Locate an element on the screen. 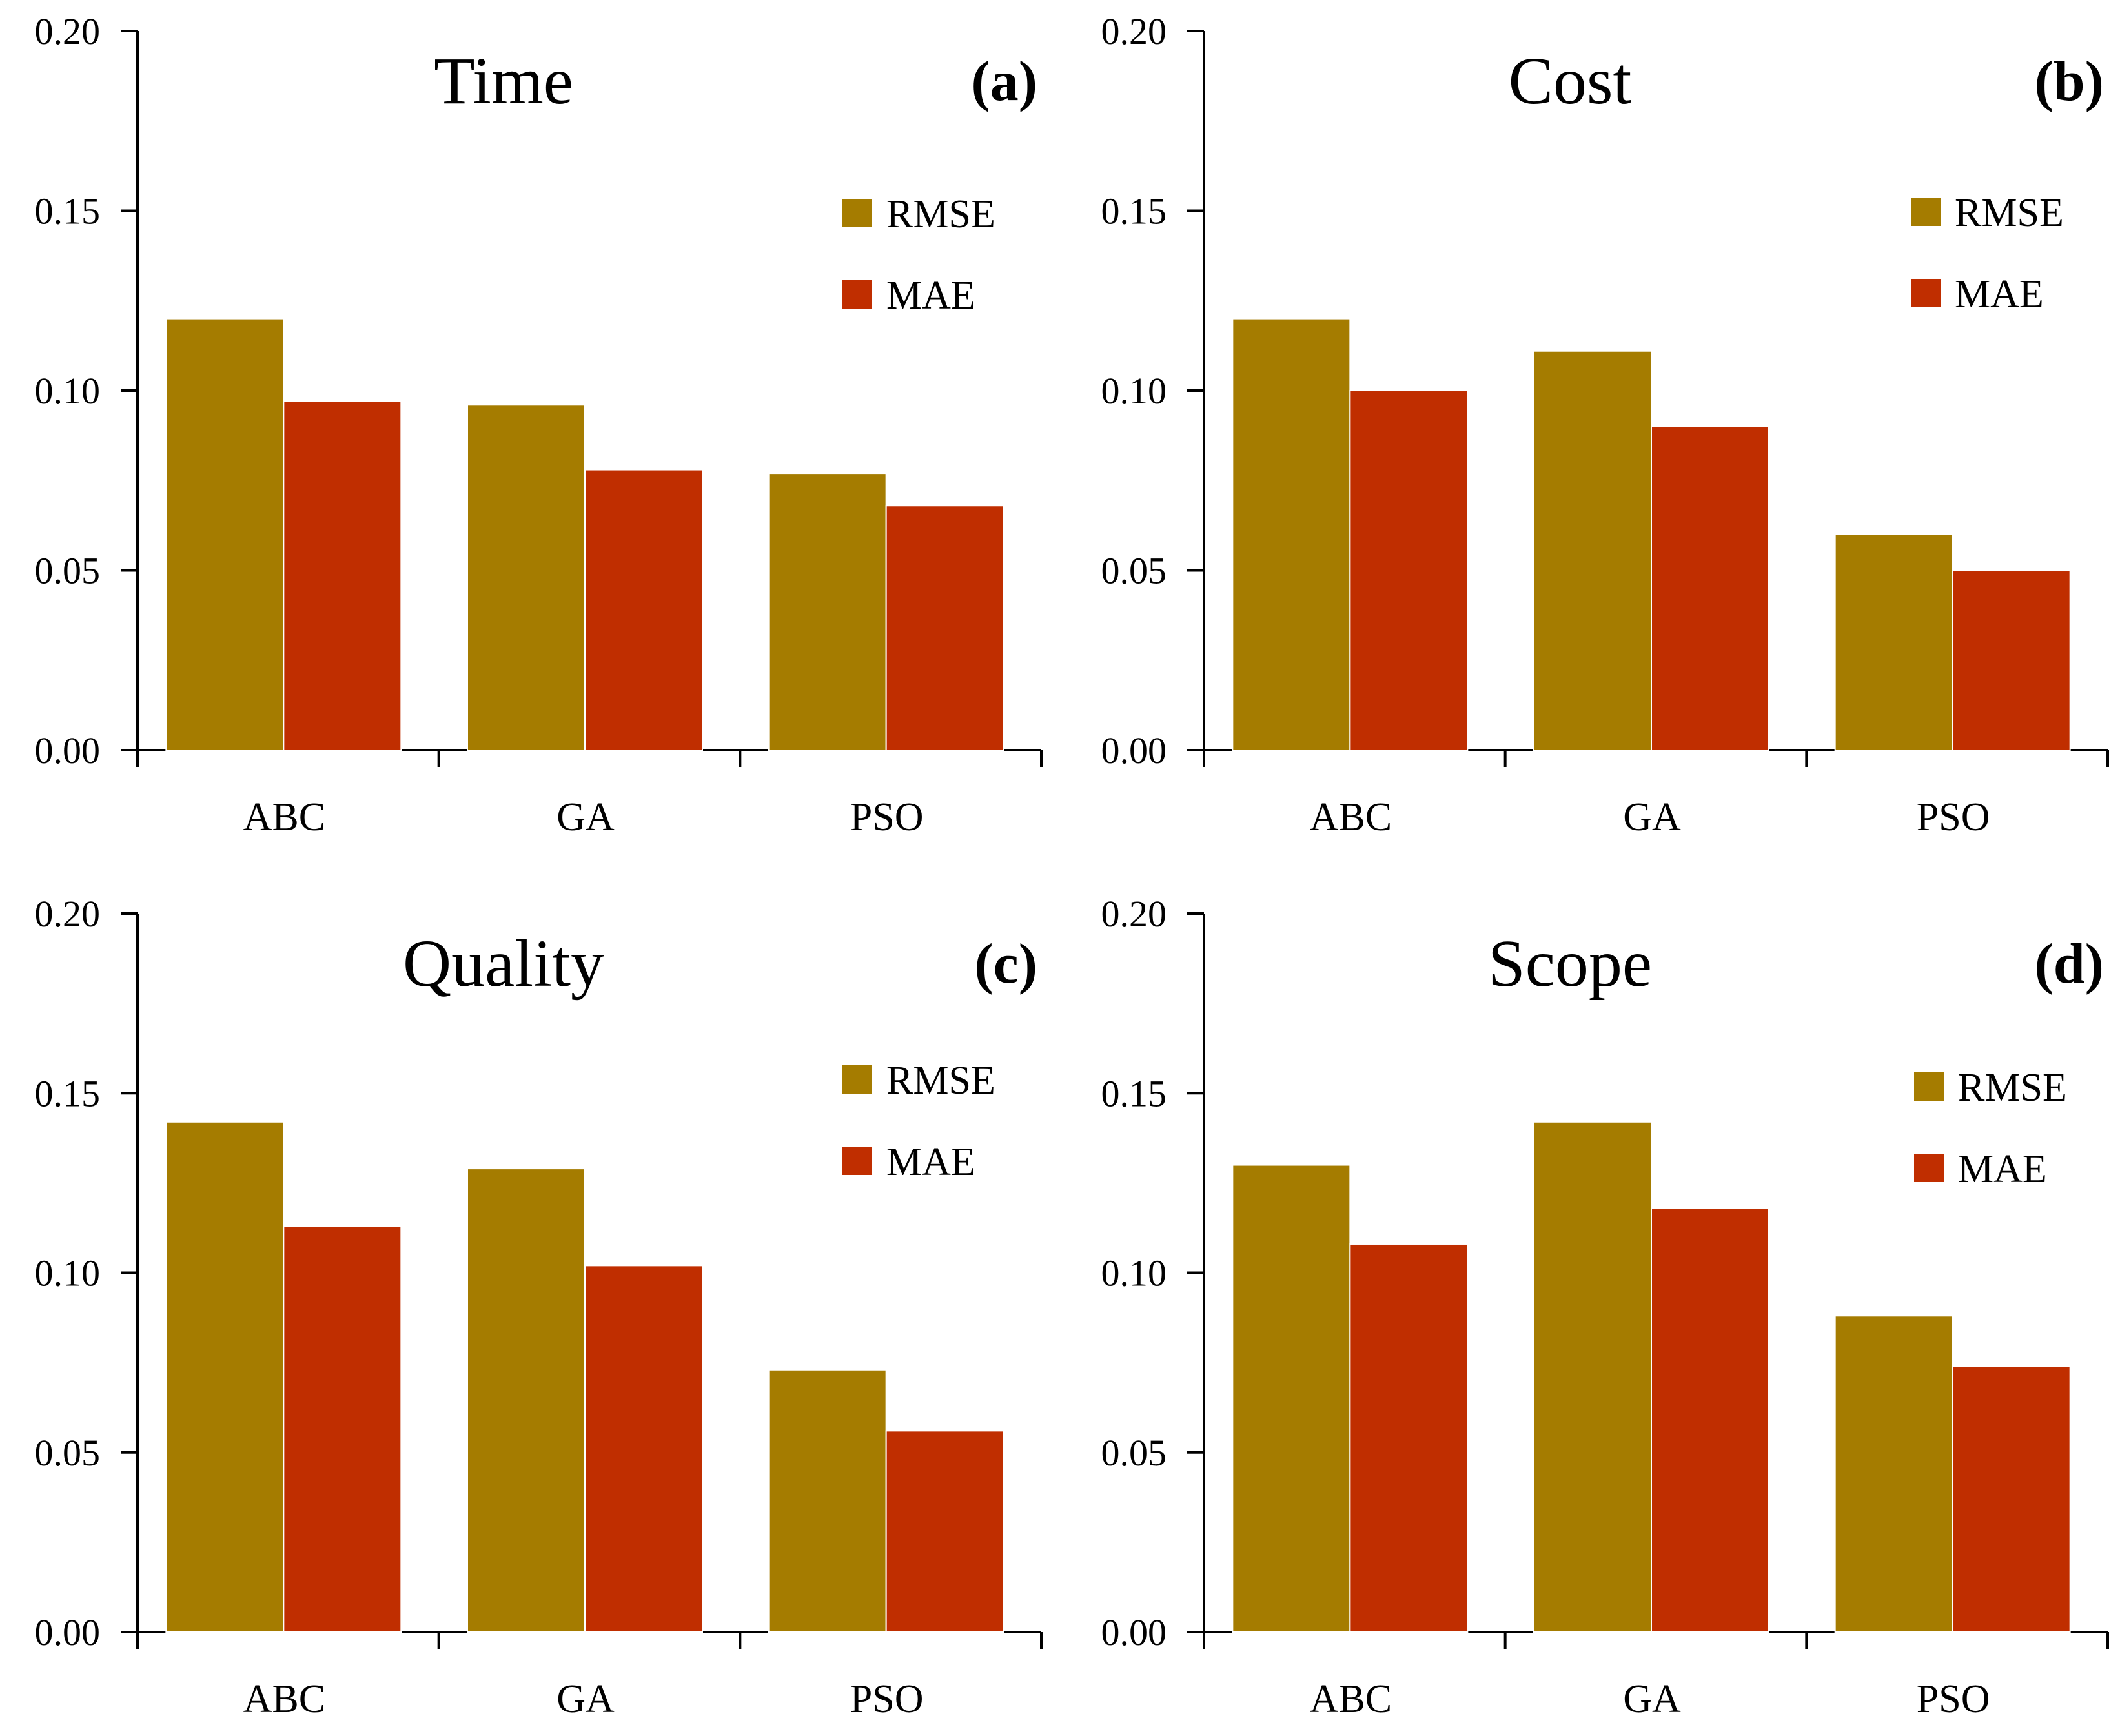  panel-label: (a) is located at coordinates (1004, 81).